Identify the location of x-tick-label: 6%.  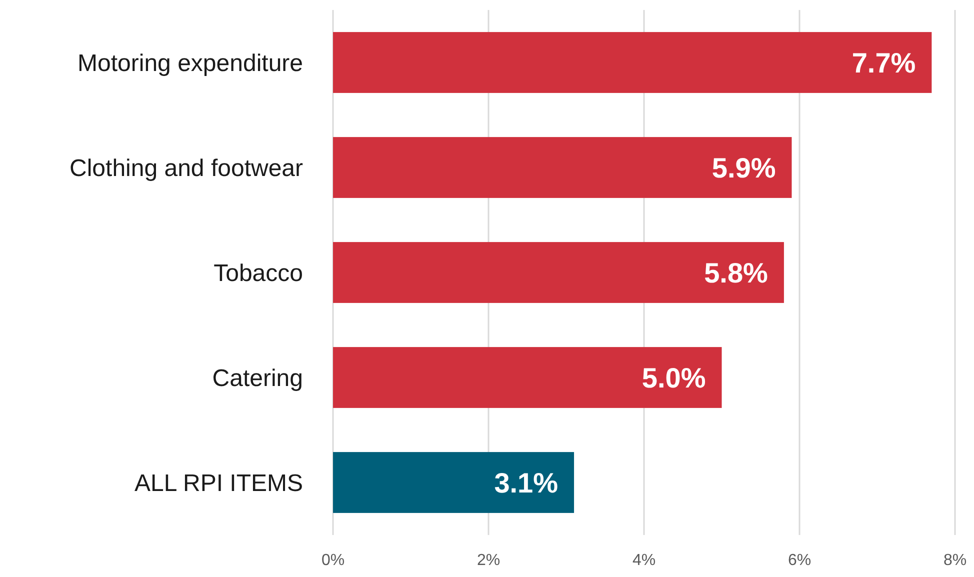
(800, 560).